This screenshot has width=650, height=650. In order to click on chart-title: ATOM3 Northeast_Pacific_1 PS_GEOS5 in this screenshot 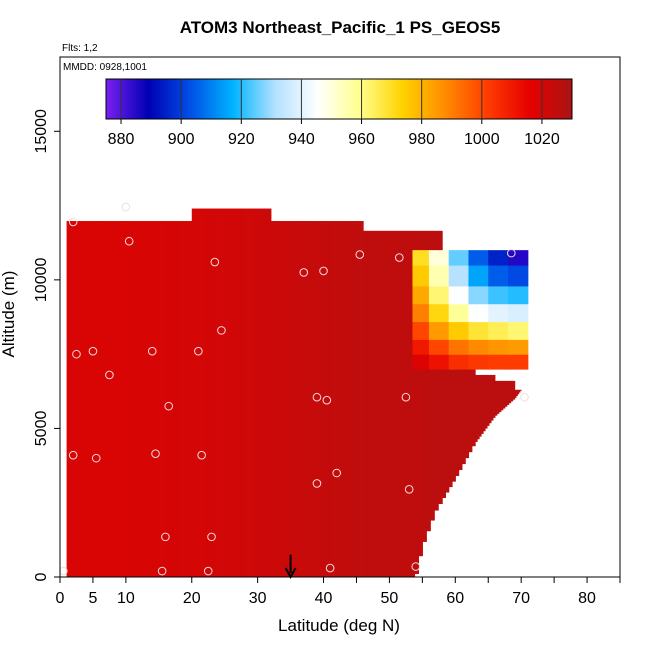, I will do `click(340, 27)`.